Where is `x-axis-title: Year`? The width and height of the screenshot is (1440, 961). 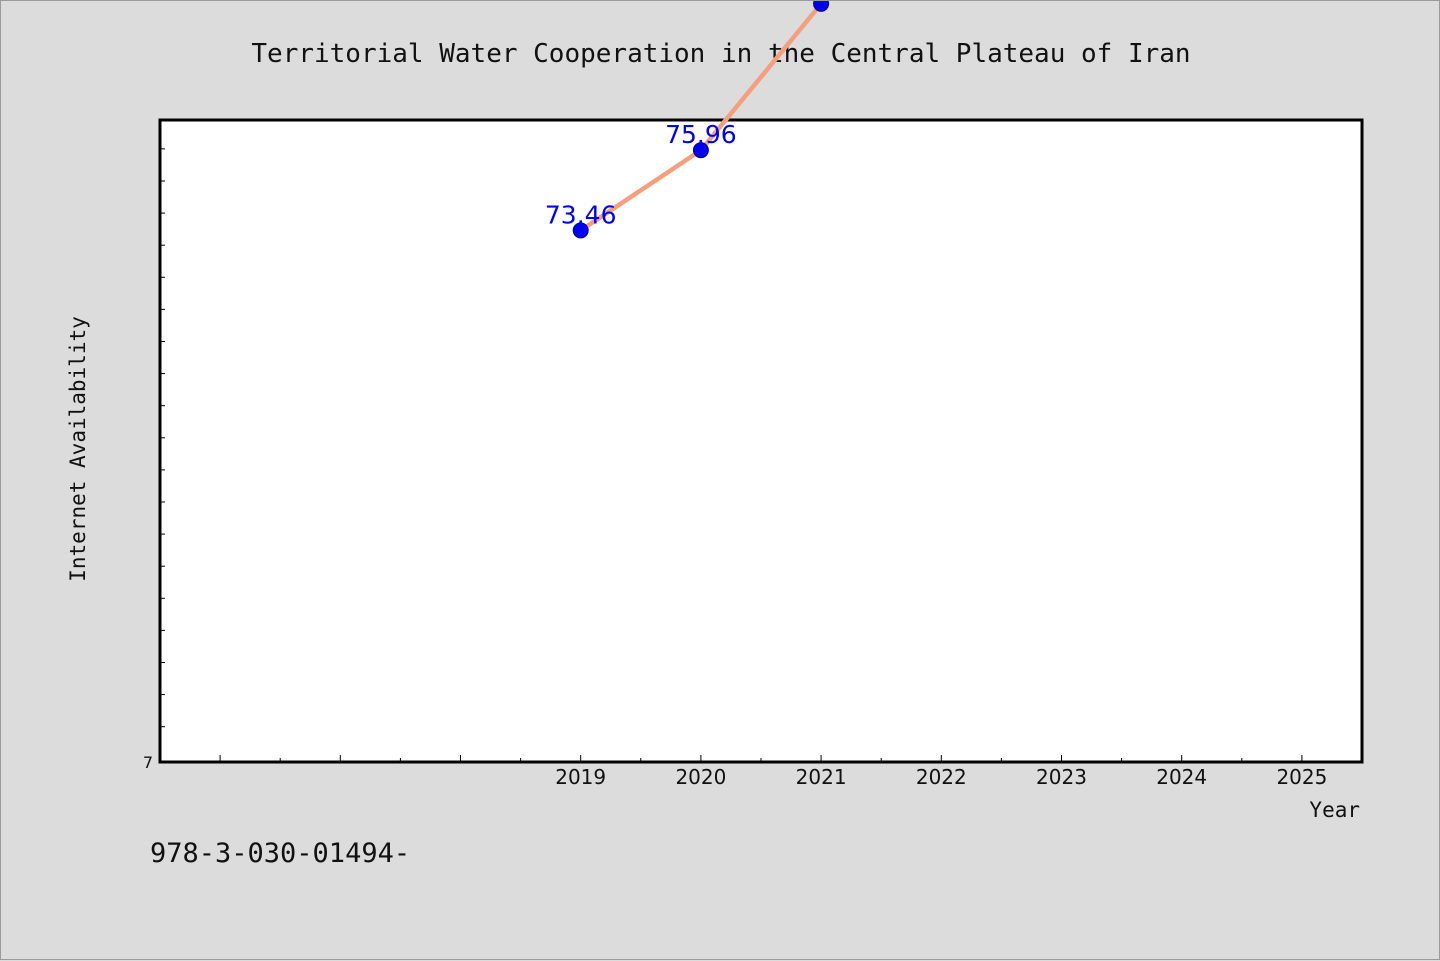 x-axis-title: Year is located at coordinates (1334, 810).